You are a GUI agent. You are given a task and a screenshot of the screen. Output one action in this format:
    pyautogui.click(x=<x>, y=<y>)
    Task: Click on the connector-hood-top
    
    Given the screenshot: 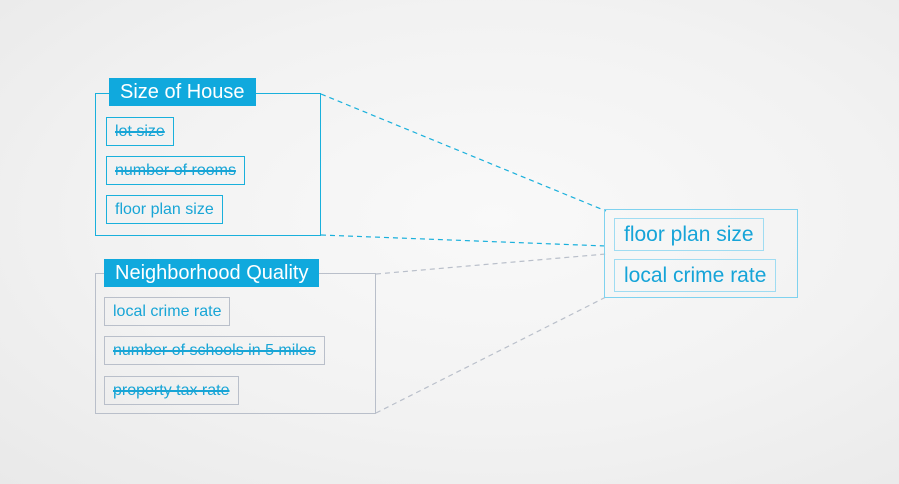 What is the action you would take?
    pyautogui.click(x=491, y=264)
    